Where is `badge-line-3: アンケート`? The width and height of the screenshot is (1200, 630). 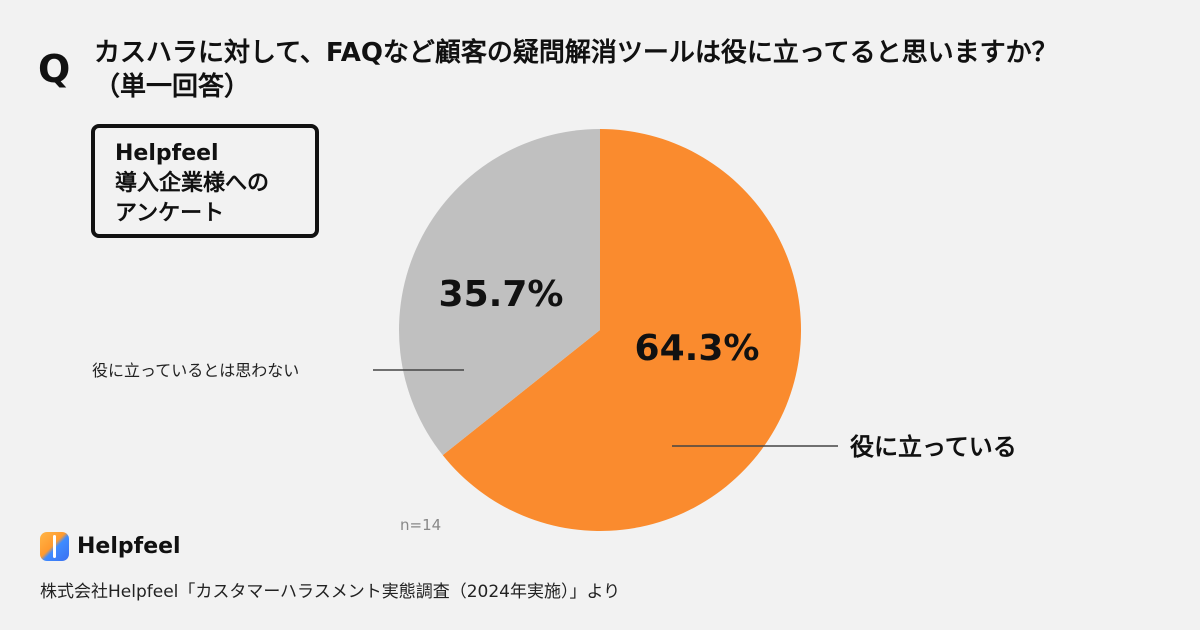
badge-line-3: アンケート is located at coordinates (170, 213).